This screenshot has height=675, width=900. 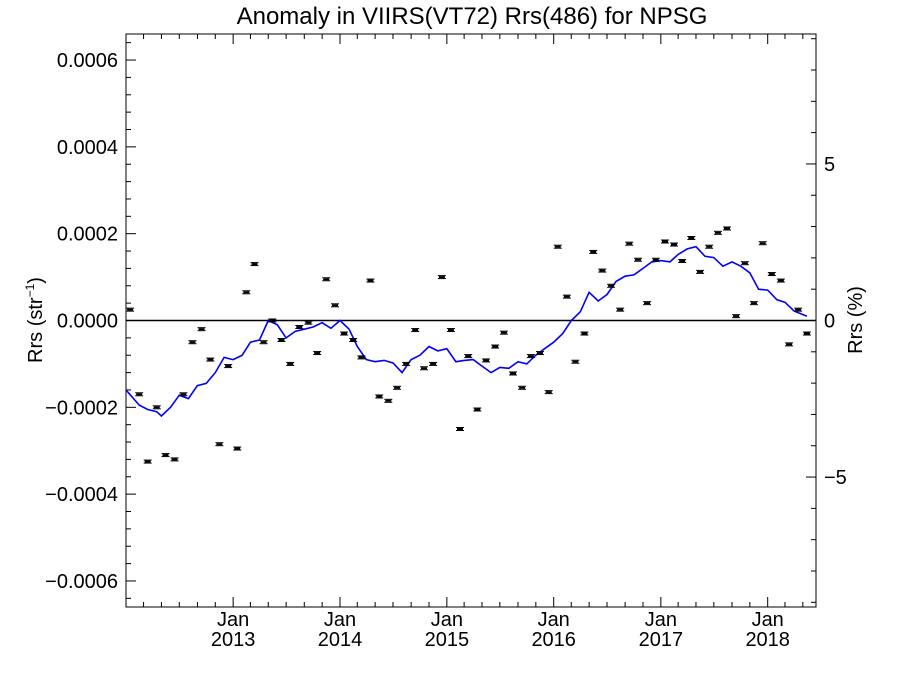 I want to click on y-axis-left-label-text: Rrs (str, so click(x=36, y=330).